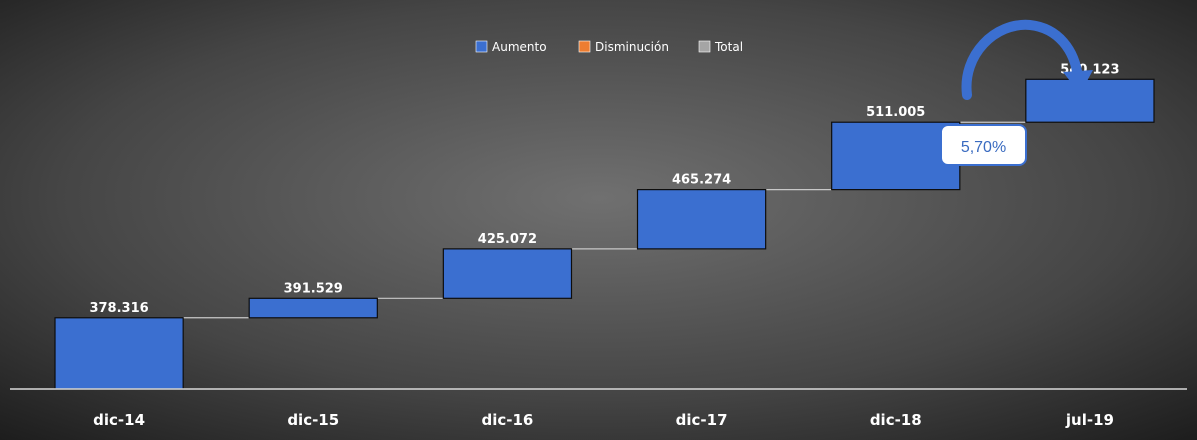 The width and height of the screenshot is (1197, 440). Describe the element at coordinates (702, 420) in the screenshot. I see `category-label-dic-17: dic-17` at that location.